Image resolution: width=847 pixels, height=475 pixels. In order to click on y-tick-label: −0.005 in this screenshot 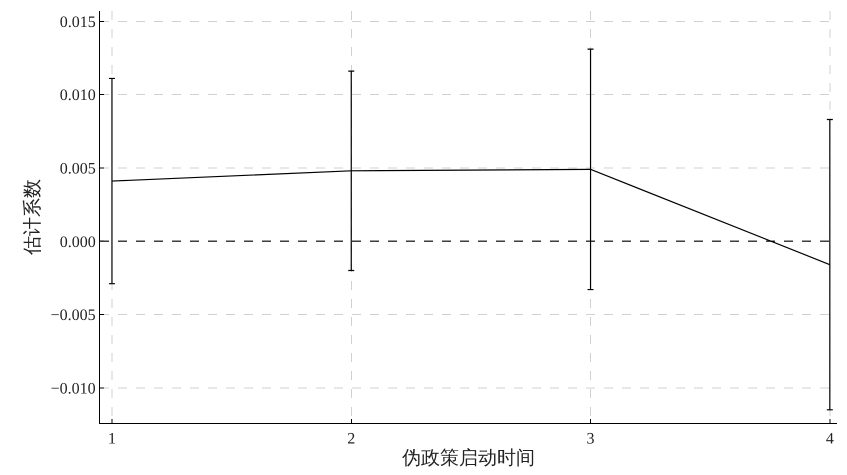, I will do `click(73, 315)`.